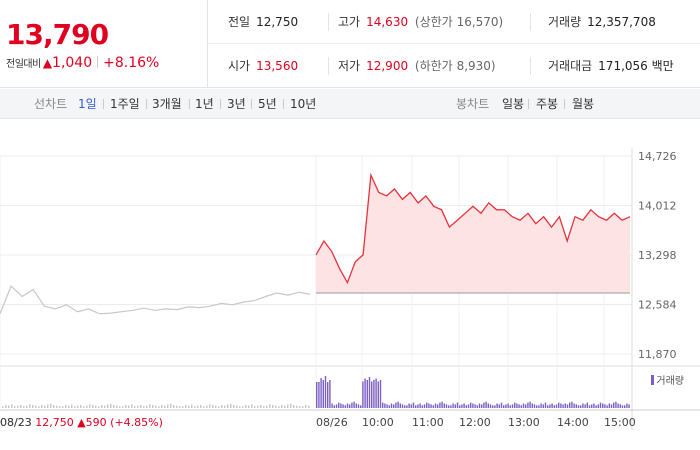 The image size is (700, 450). I want to click on prev-day-pct: (+4.85%), so click(136, 422).